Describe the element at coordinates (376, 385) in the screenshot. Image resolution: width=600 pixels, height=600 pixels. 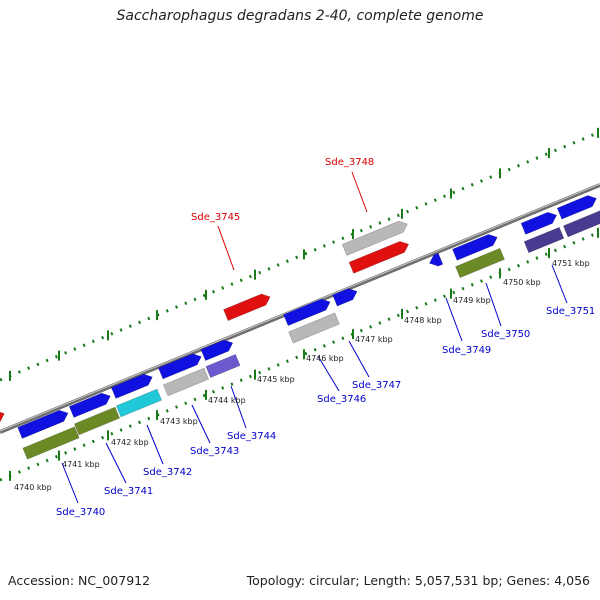
I see `gene-label: Sde_3747` at that location.